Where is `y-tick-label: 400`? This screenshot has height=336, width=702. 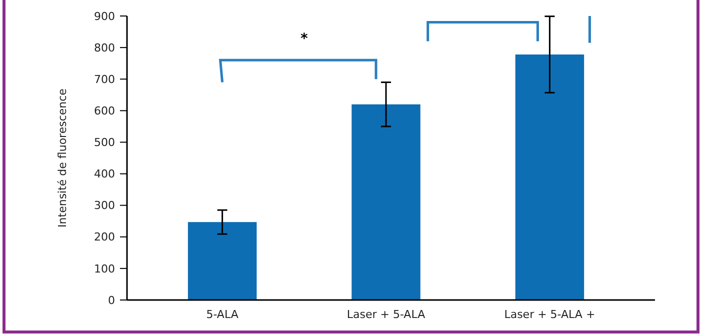 y-tick-label: 400 is located at coordinates (104, 174).